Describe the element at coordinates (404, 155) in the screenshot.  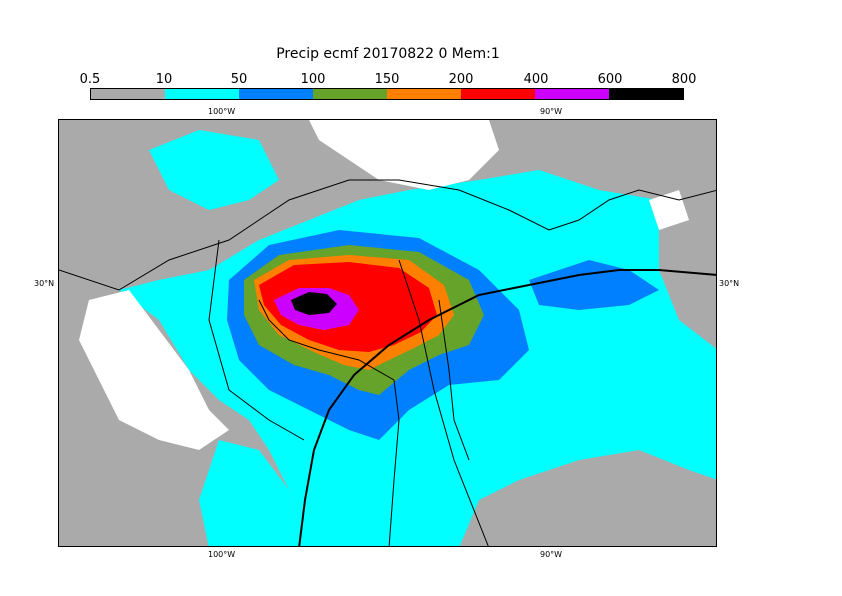
I see `zero-area-north` at that location.